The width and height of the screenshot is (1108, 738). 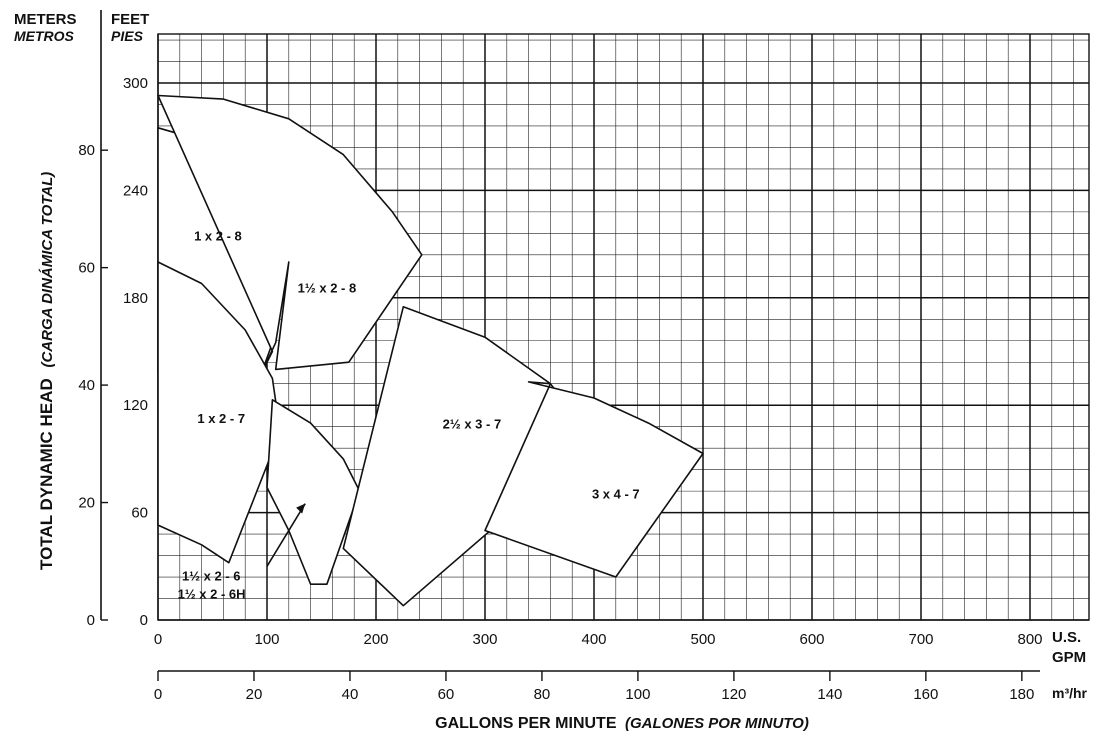 What do you see at coordinates (139, 513) in the screenshot?
I see `y-tick-label-feet: 60` at bounding box center [139, 513].